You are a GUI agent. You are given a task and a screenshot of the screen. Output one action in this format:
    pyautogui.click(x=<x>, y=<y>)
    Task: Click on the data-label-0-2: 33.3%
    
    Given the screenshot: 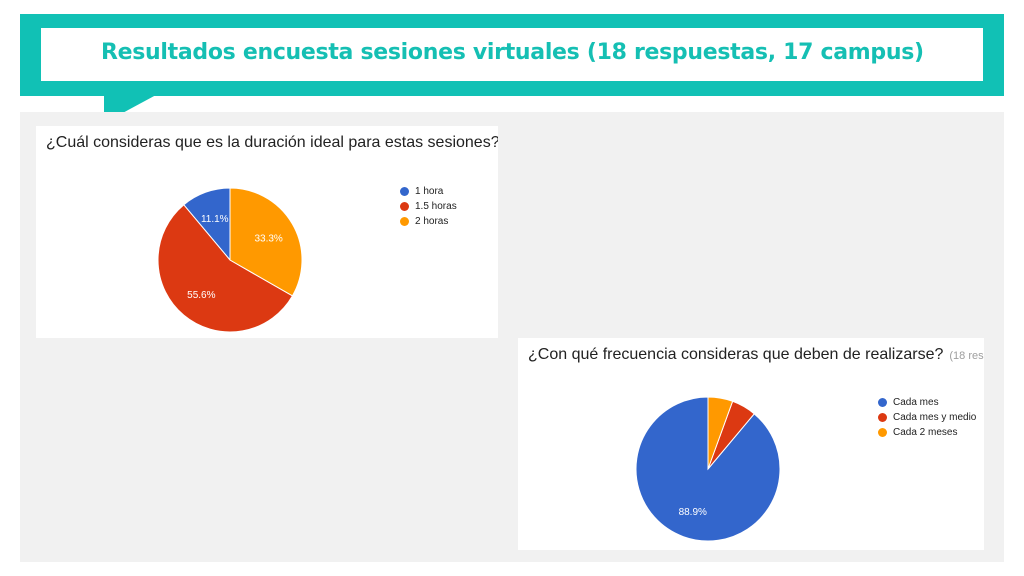 What is the action you would take?
    pyautogui.click(x=268, y=239)
    